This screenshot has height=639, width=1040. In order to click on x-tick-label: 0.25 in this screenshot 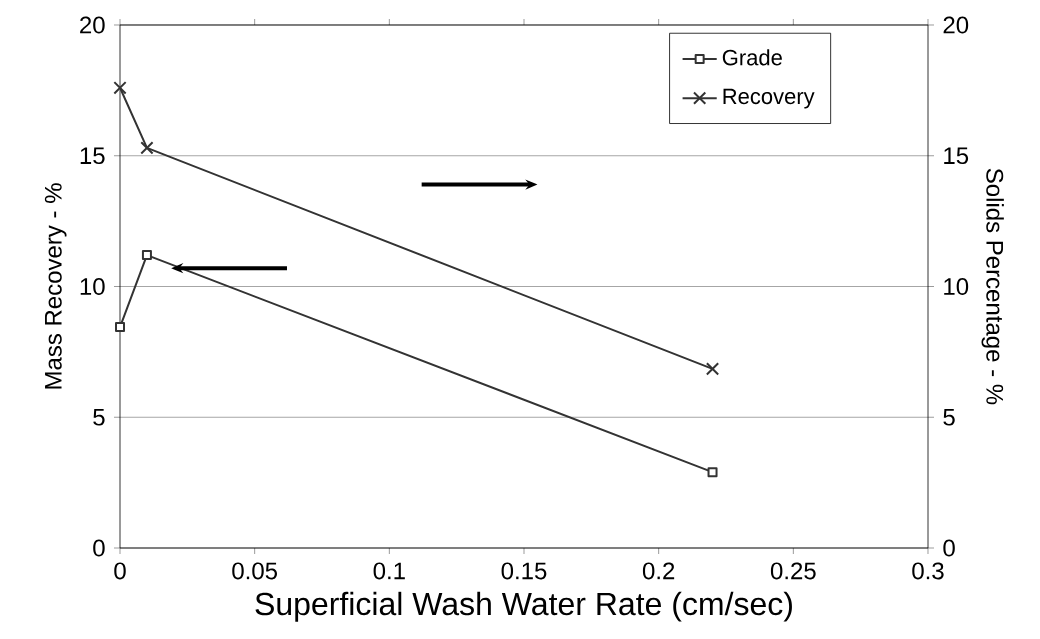, I will do `click(793, 571)`.